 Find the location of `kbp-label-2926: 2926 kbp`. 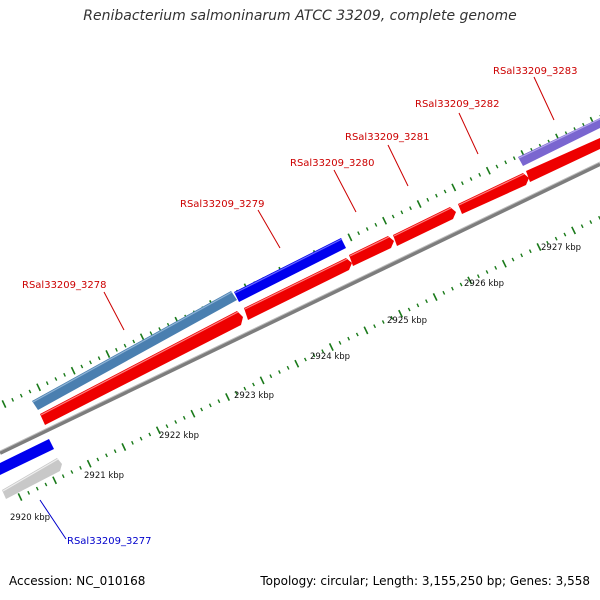

kbp-label-2926: 2926 kbp is located at coordinates (484, 284).